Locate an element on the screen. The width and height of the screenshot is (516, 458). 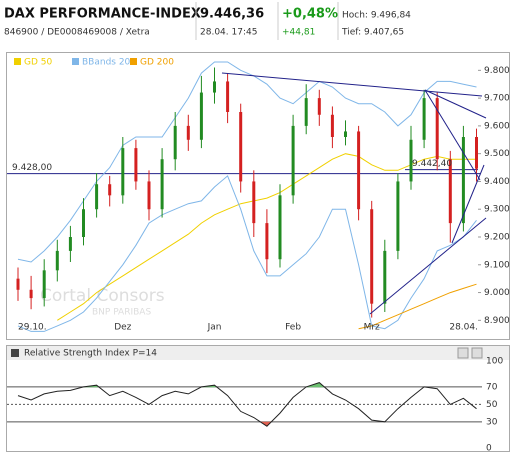
y-tick-label: 9.800 is located at coordinates (497, 71).